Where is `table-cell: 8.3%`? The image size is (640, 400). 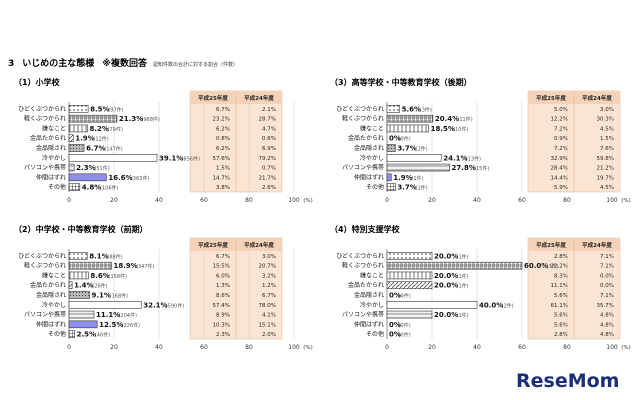
table-cell: 8.3% is located at coordinates (561, 276).